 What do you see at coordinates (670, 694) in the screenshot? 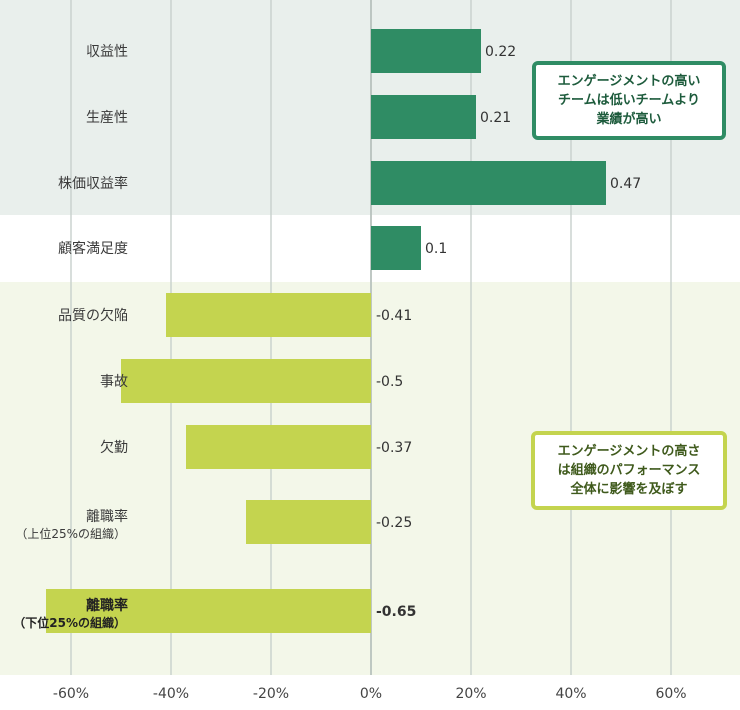
I see `x-tick-label: 60%` at bounding box center [670, 694].